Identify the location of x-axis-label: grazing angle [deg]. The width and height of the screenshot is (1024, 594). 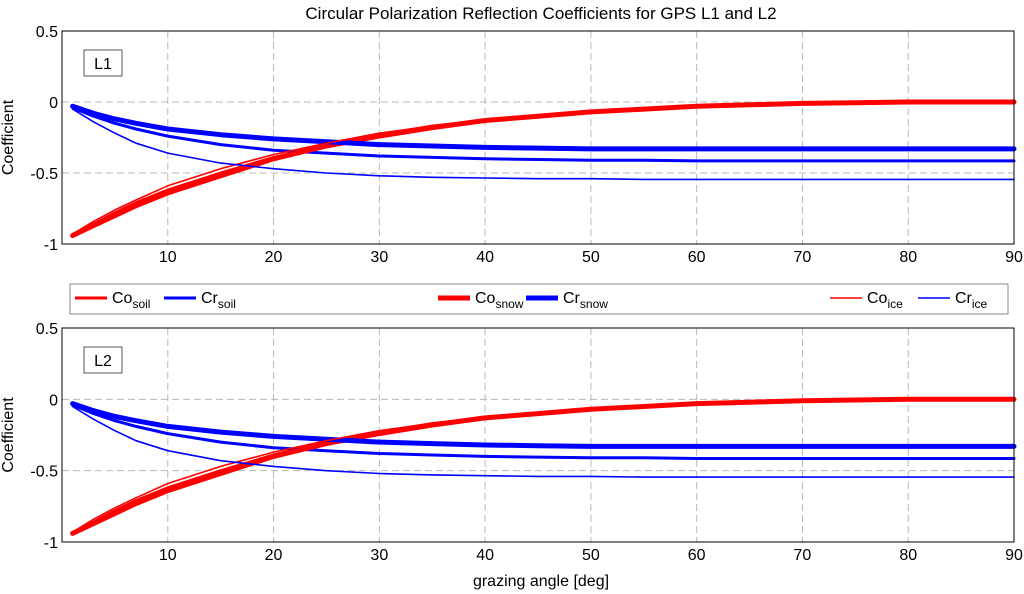
(541, 581).